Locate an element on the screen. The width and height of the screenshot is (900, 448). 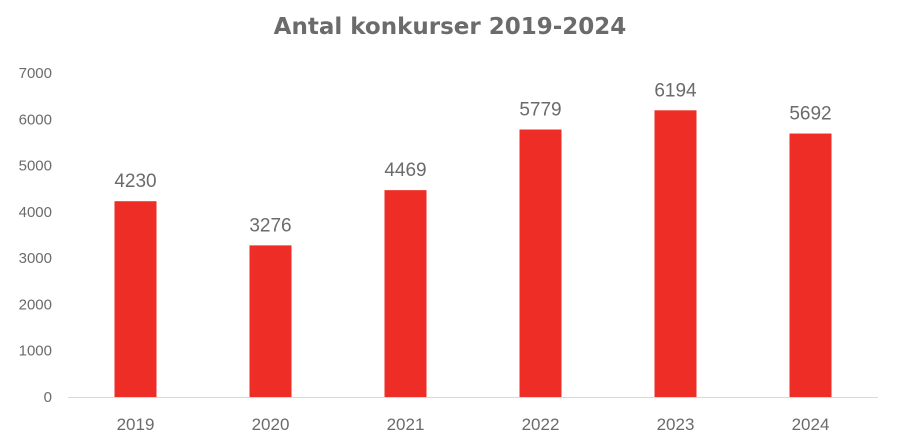
chart-title: Antal konkurser 2019-2024 is located at coordinates (450, 27).